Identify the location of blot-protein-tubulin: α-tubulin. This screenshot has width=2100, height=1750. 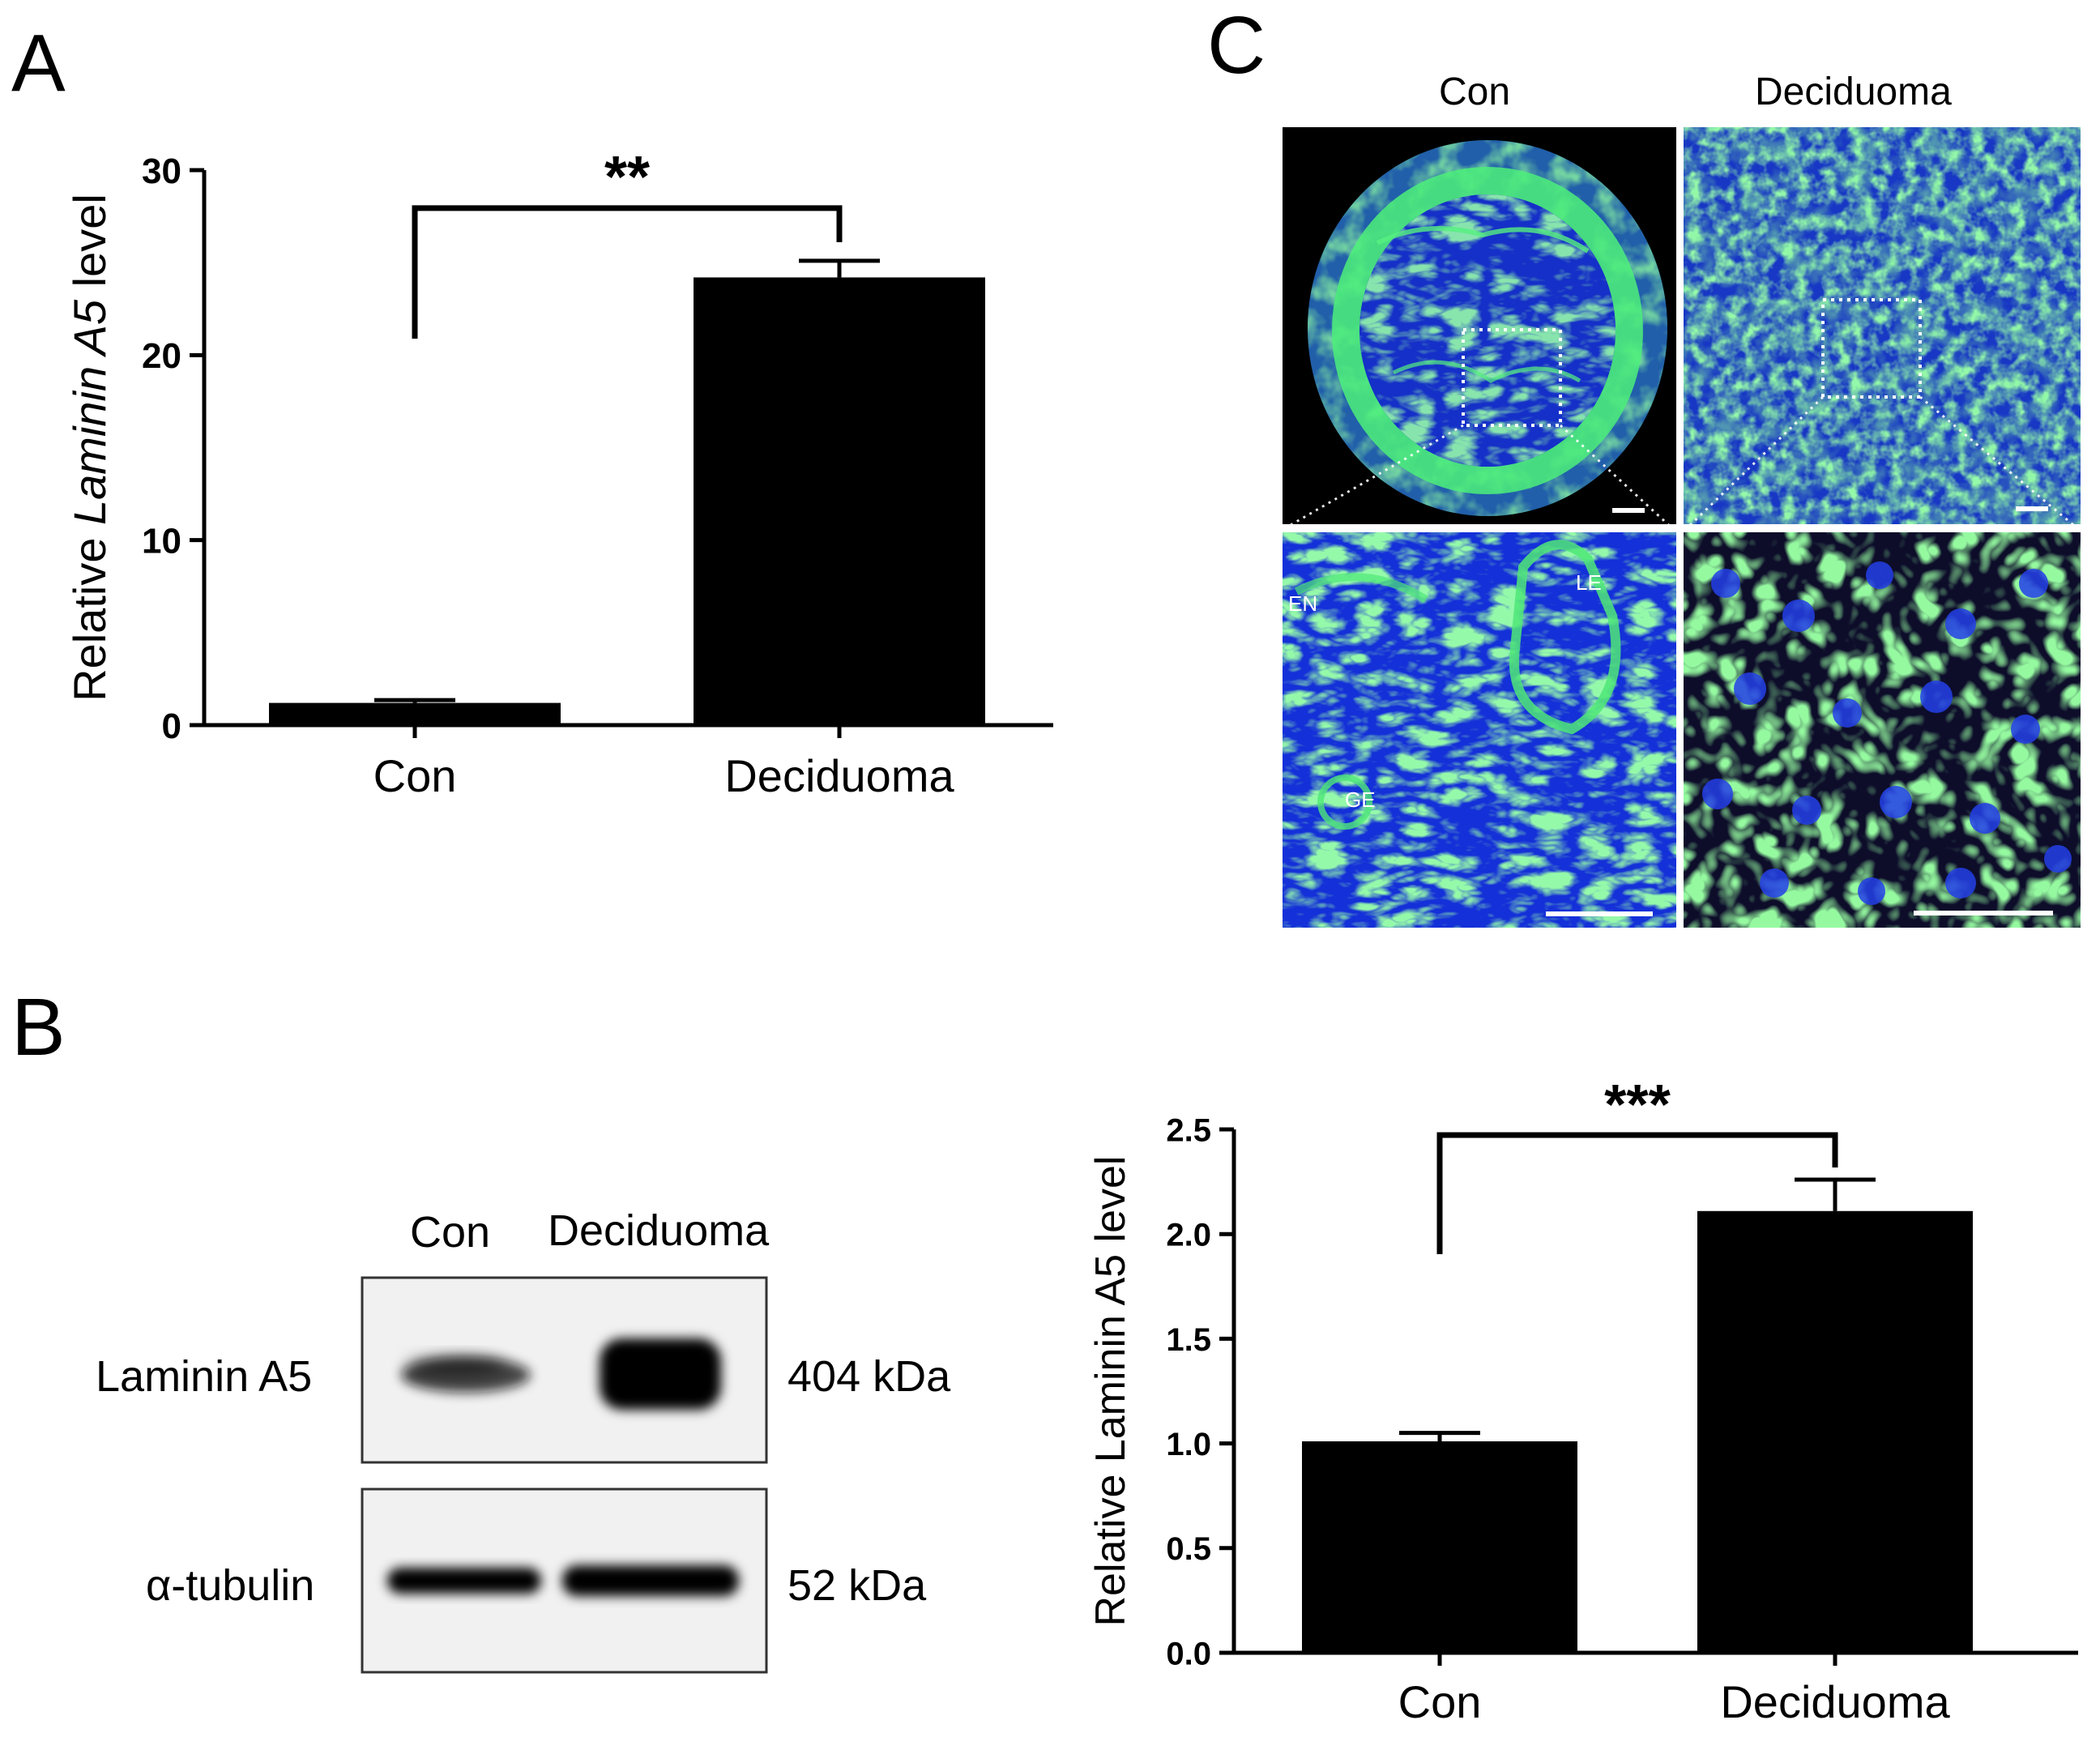
(230, 1585).